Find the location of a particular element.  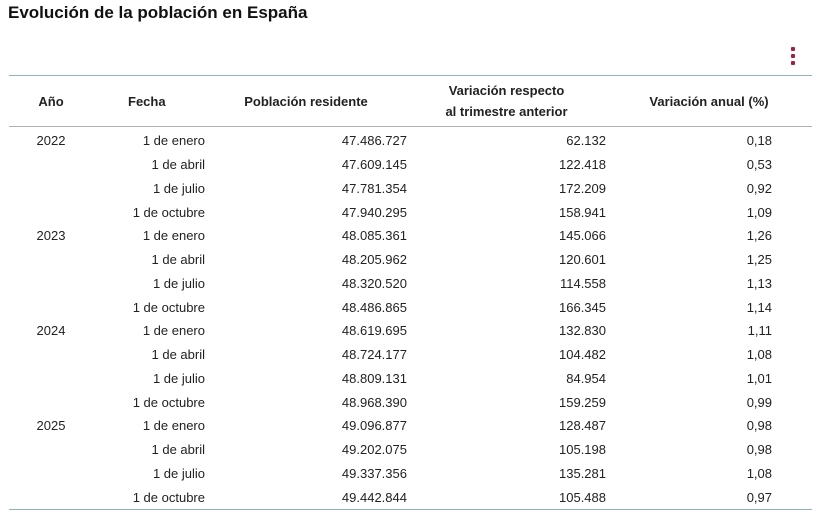

cell-annual-variation: 1,26 is located at coordinates (759, 236).